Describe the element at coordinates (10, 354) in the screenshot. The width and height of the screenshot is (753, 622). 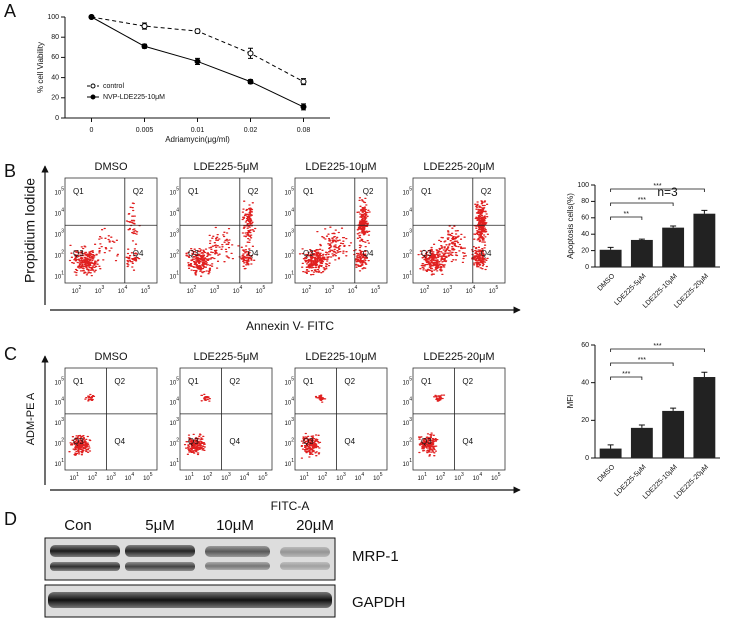
I see `panel-label: C` at that location.